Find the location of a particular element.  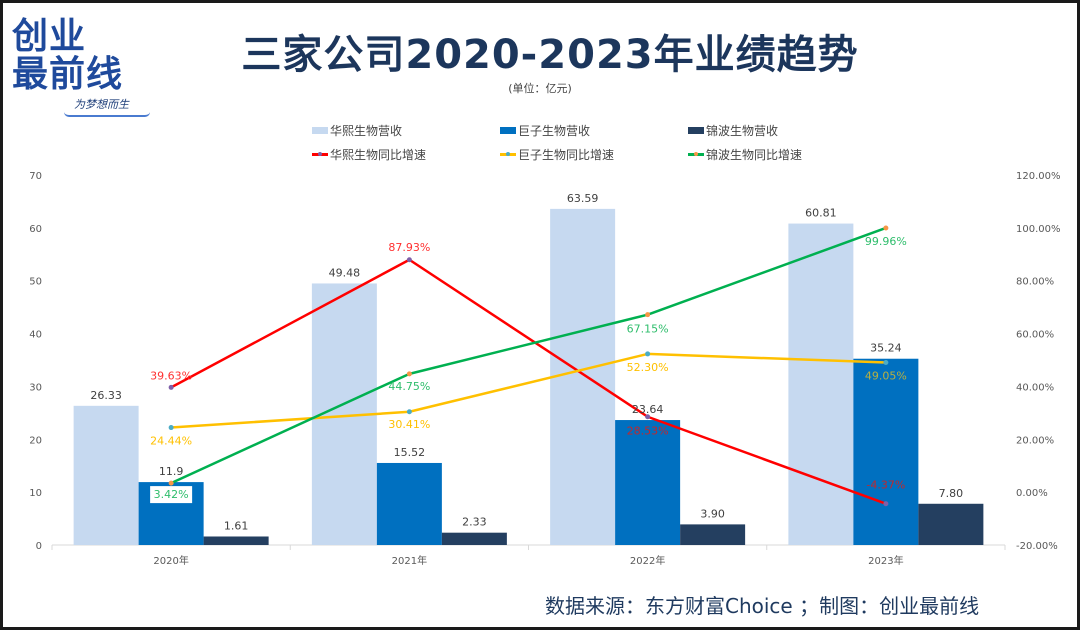

legend-label: 华熙生物营收 is located at coordinates (366, 131).